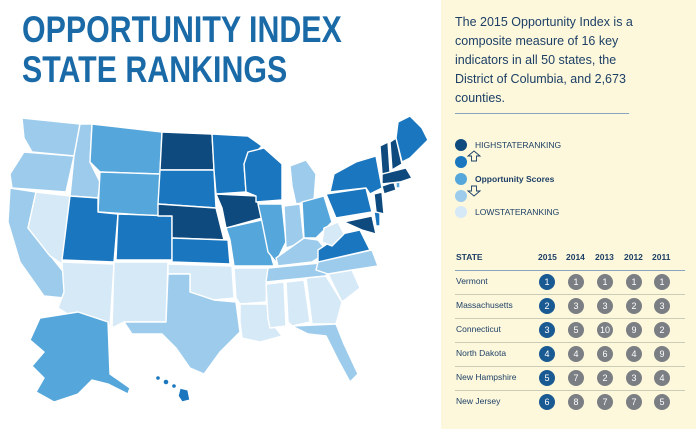 The image size is (696, 429). I want to click on page-title: OPPORTUNITY INDEX STATE RANKINGS, so click(182, 50).